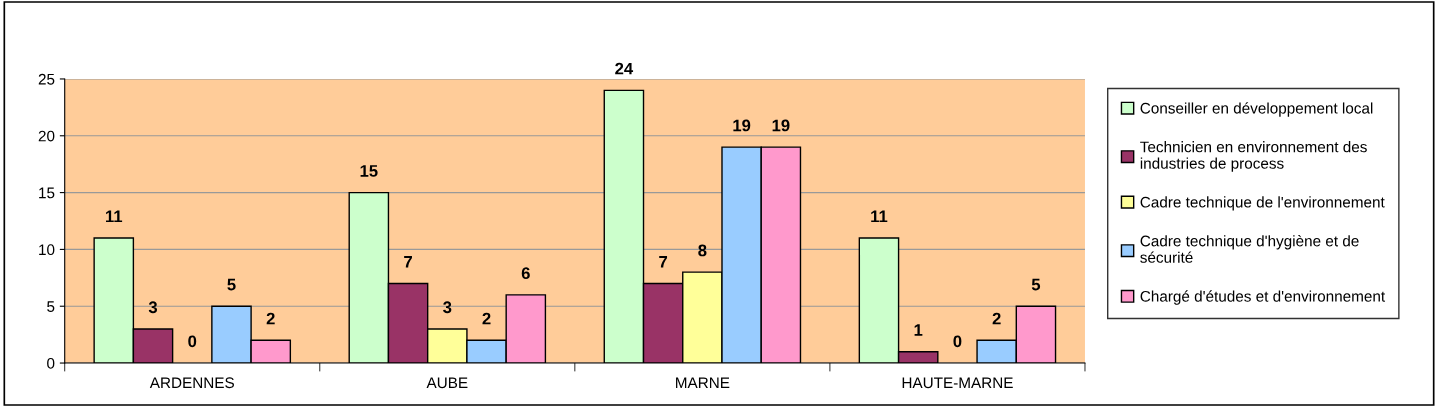  I want to click on data-label: 8, so click(702, 250).